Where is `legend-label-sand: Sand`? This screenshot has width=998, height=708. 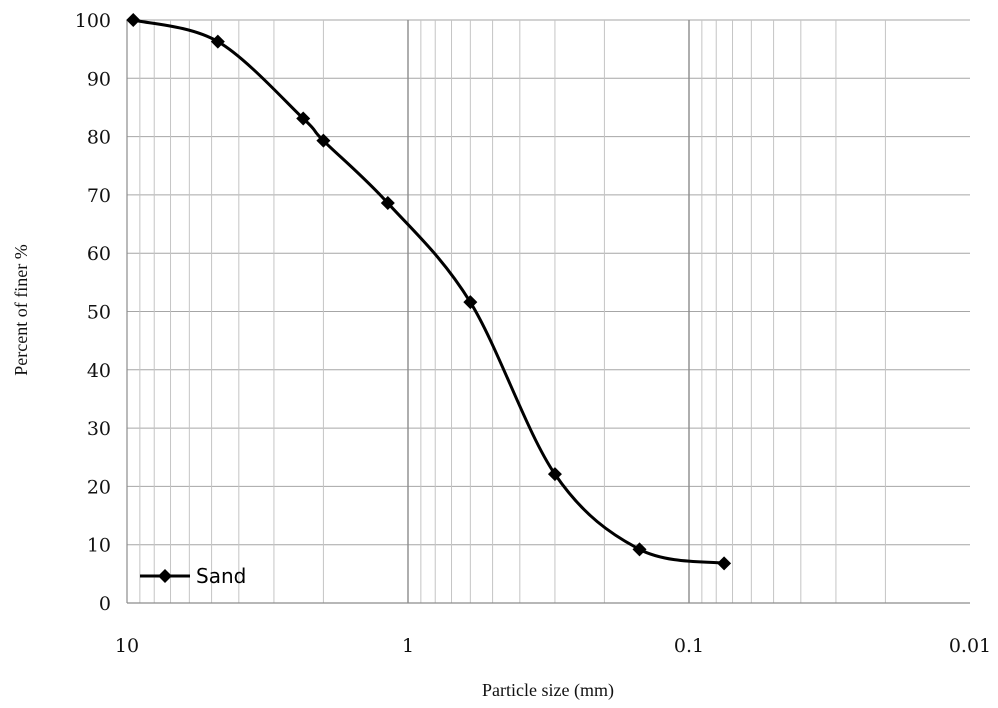 legend-label-sand: Sand is located at coordinates (221, 576).